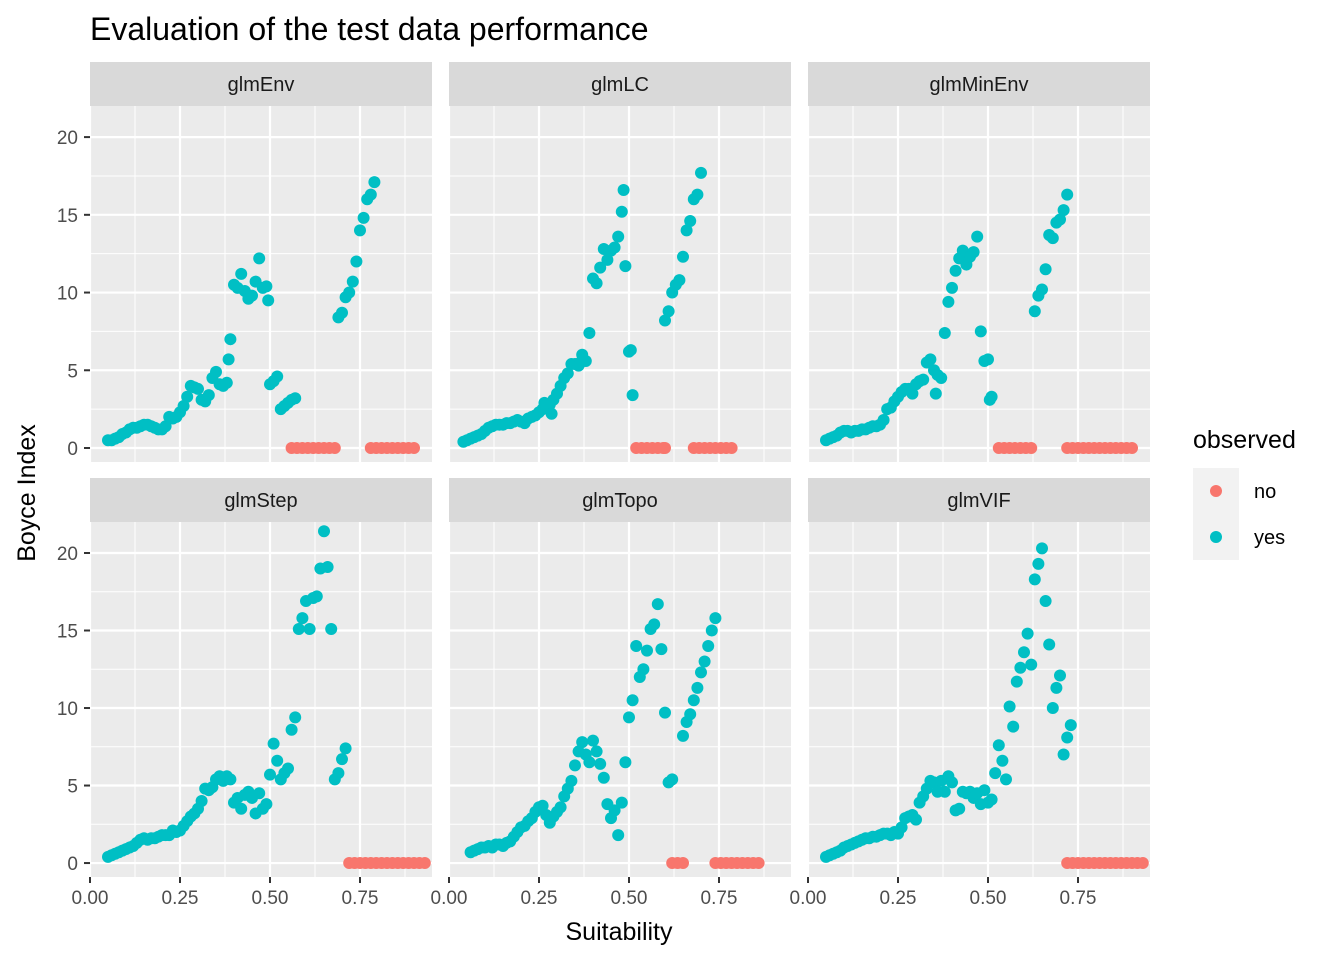  Describe the element at coordinates (619, 932) in the screenshot. I see `x-axis-label: Suitability` at that location.